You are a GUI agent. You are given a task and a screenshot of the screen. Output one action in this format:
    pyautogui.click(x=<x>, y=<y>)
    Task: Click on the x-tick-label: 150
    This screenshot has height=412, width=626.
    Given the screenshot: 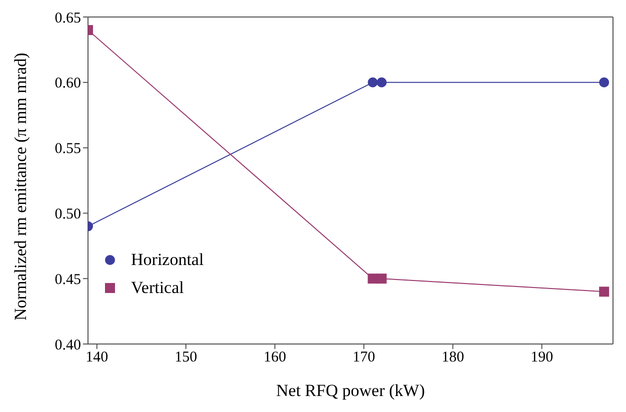 What is the action you would take?
    pyautogui.click(x=186, y=358)
    